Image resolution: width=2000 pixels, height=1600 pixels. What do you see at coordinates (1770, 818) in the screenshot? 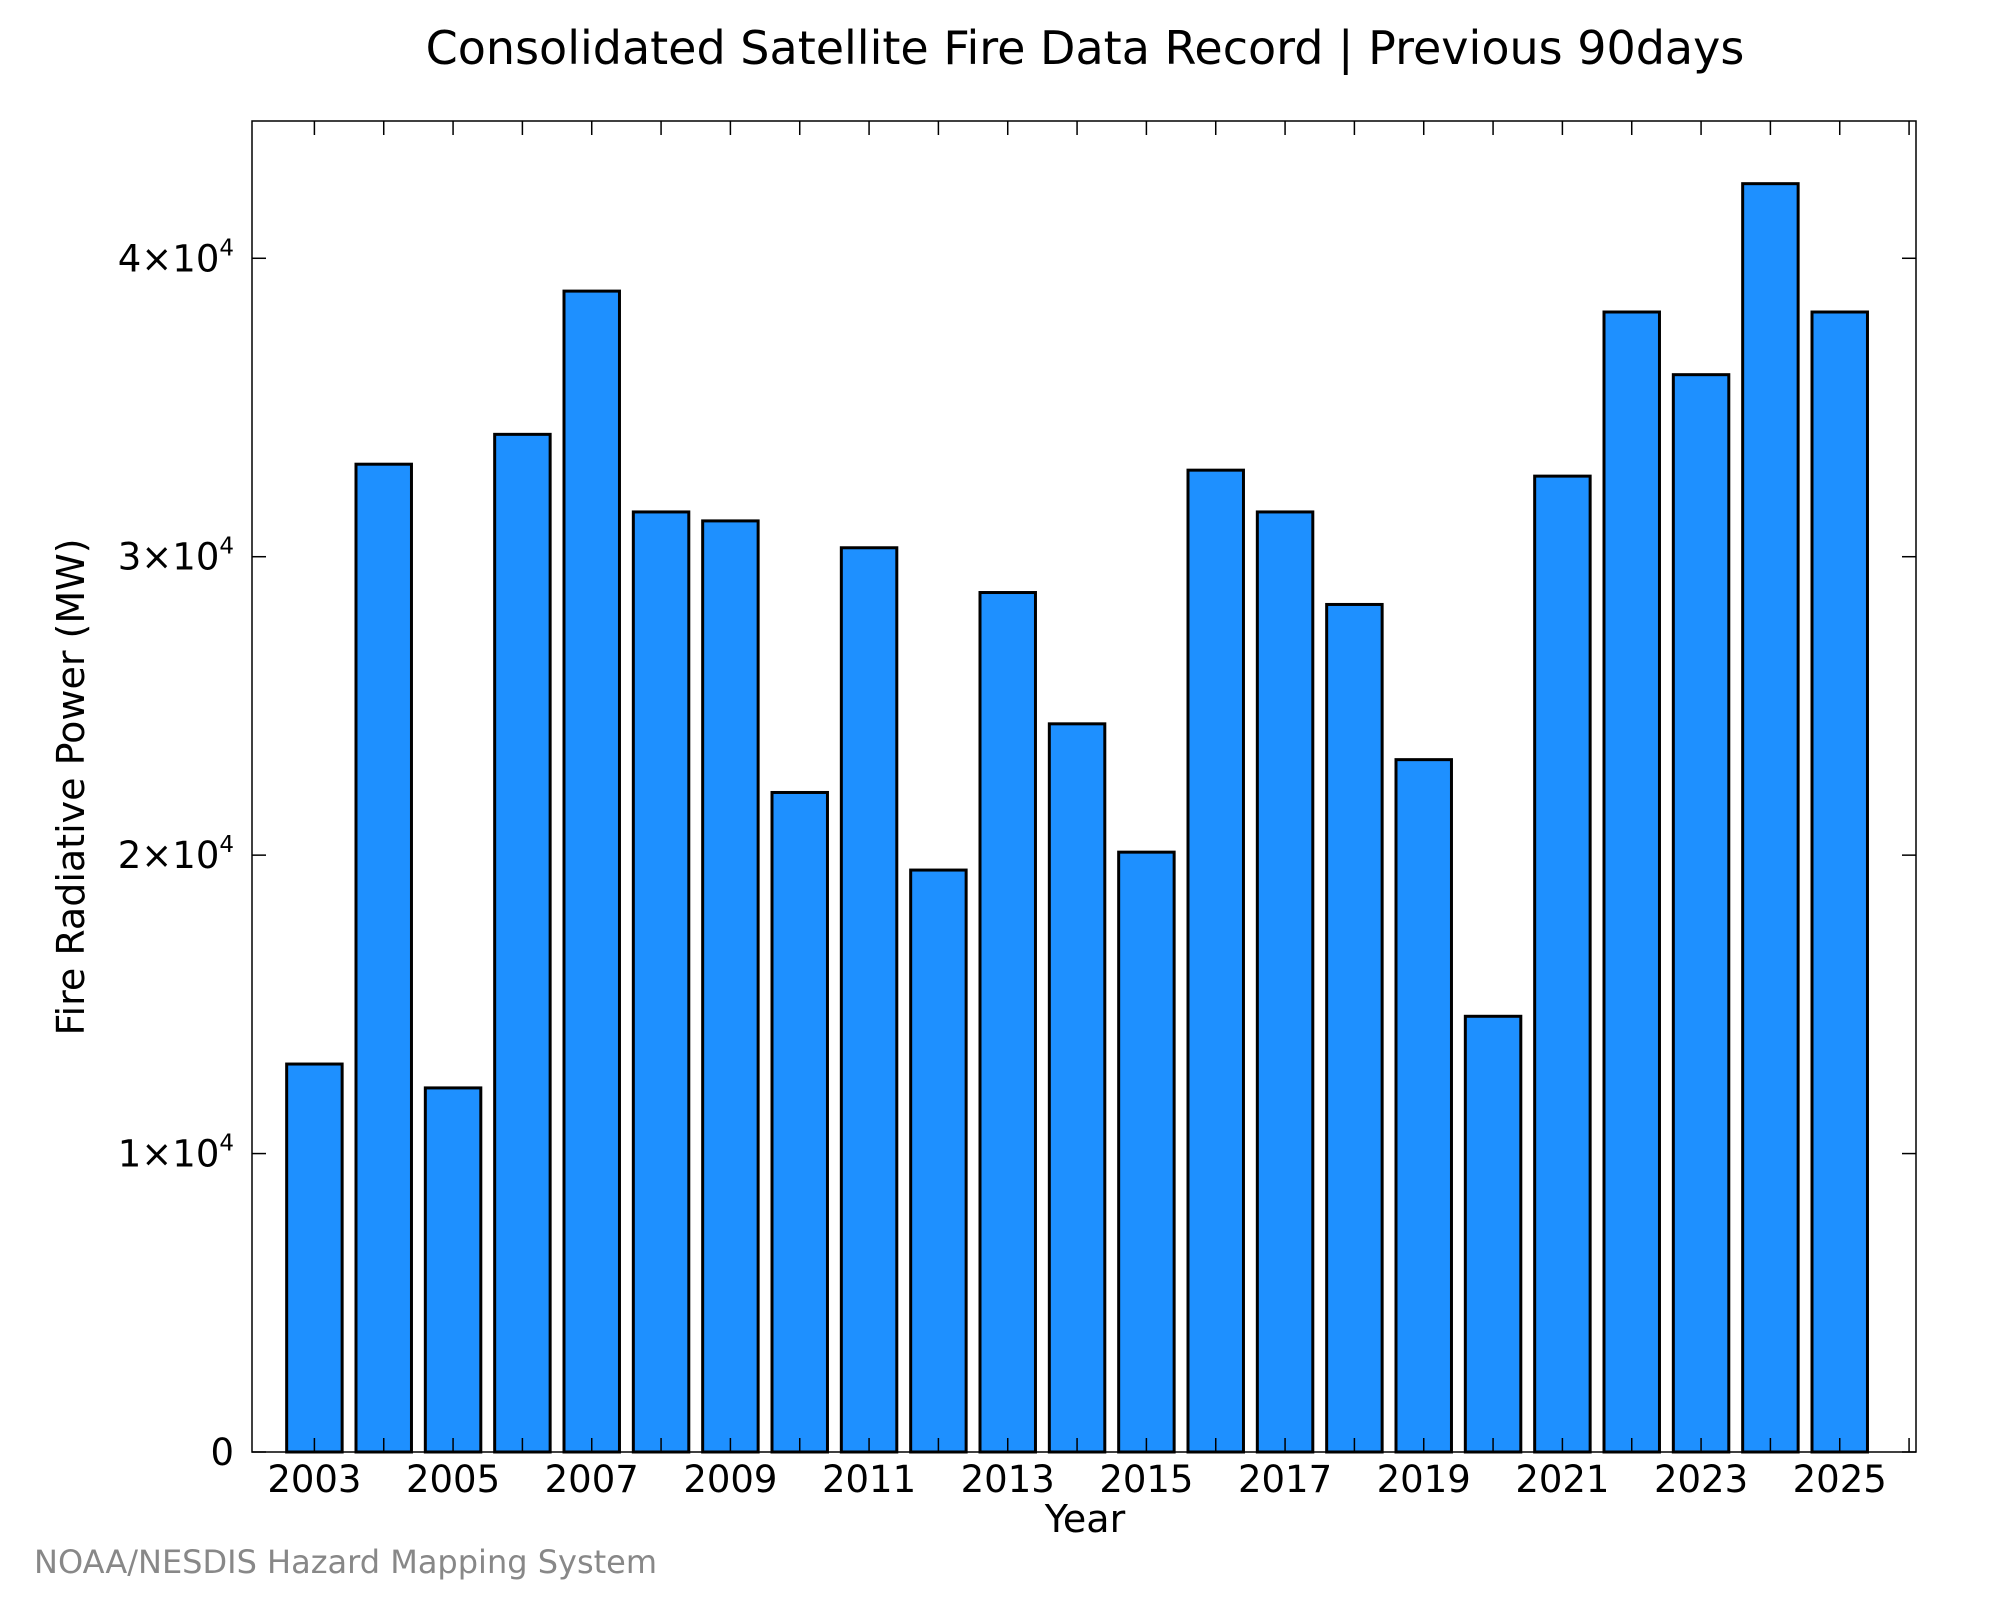
I see `bar-2024` at bounding box center [1770, 818].